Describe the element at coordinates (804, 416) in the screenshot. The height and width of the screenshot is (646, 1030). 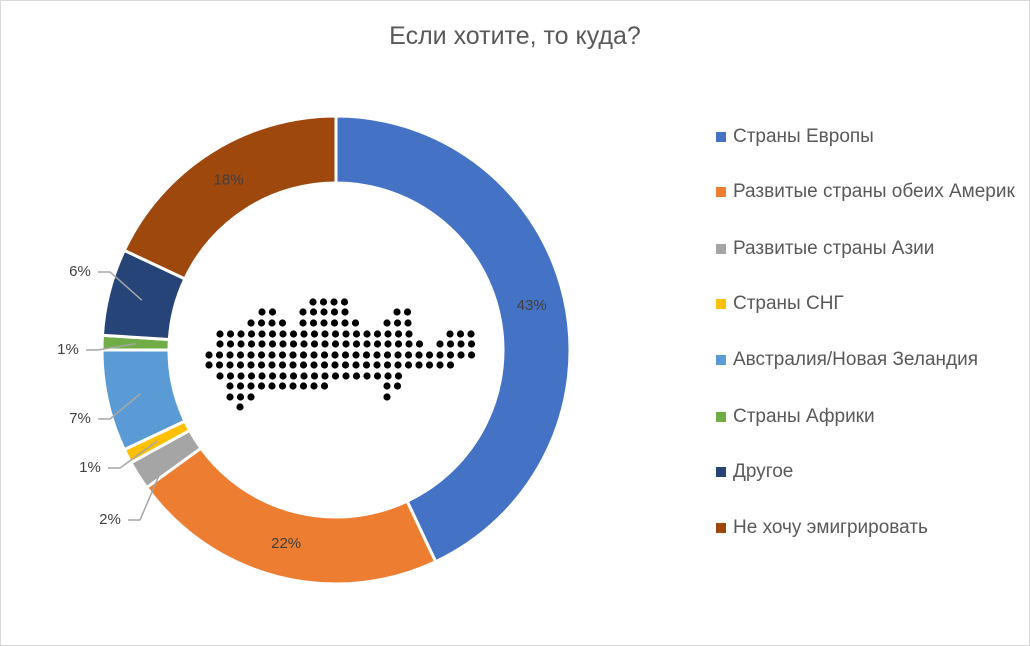
I see `legend-label: Страны Африки` at that location.